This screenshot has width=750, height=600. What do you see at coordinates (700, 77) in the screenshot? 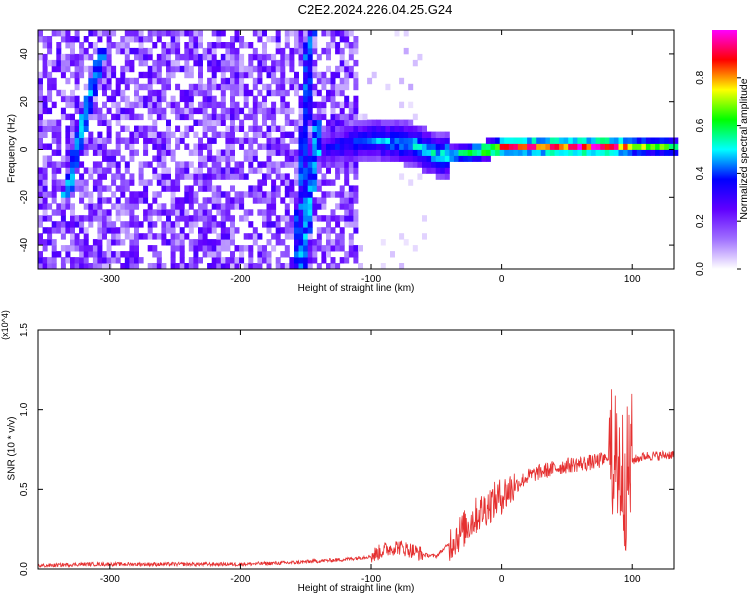
I see `colorbar-tick-label: 0.8` at bounding box center [700, 77].